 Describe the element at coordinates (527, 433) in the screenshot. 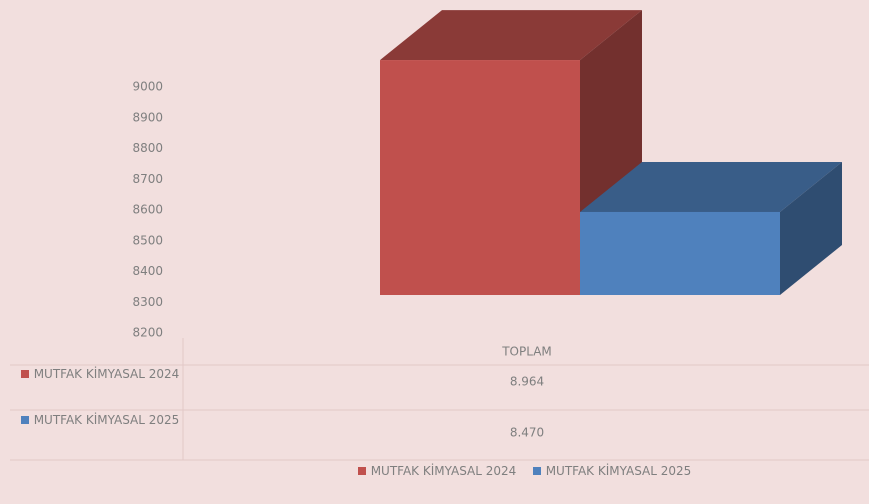

I see `table-value: 8.470` at that location.